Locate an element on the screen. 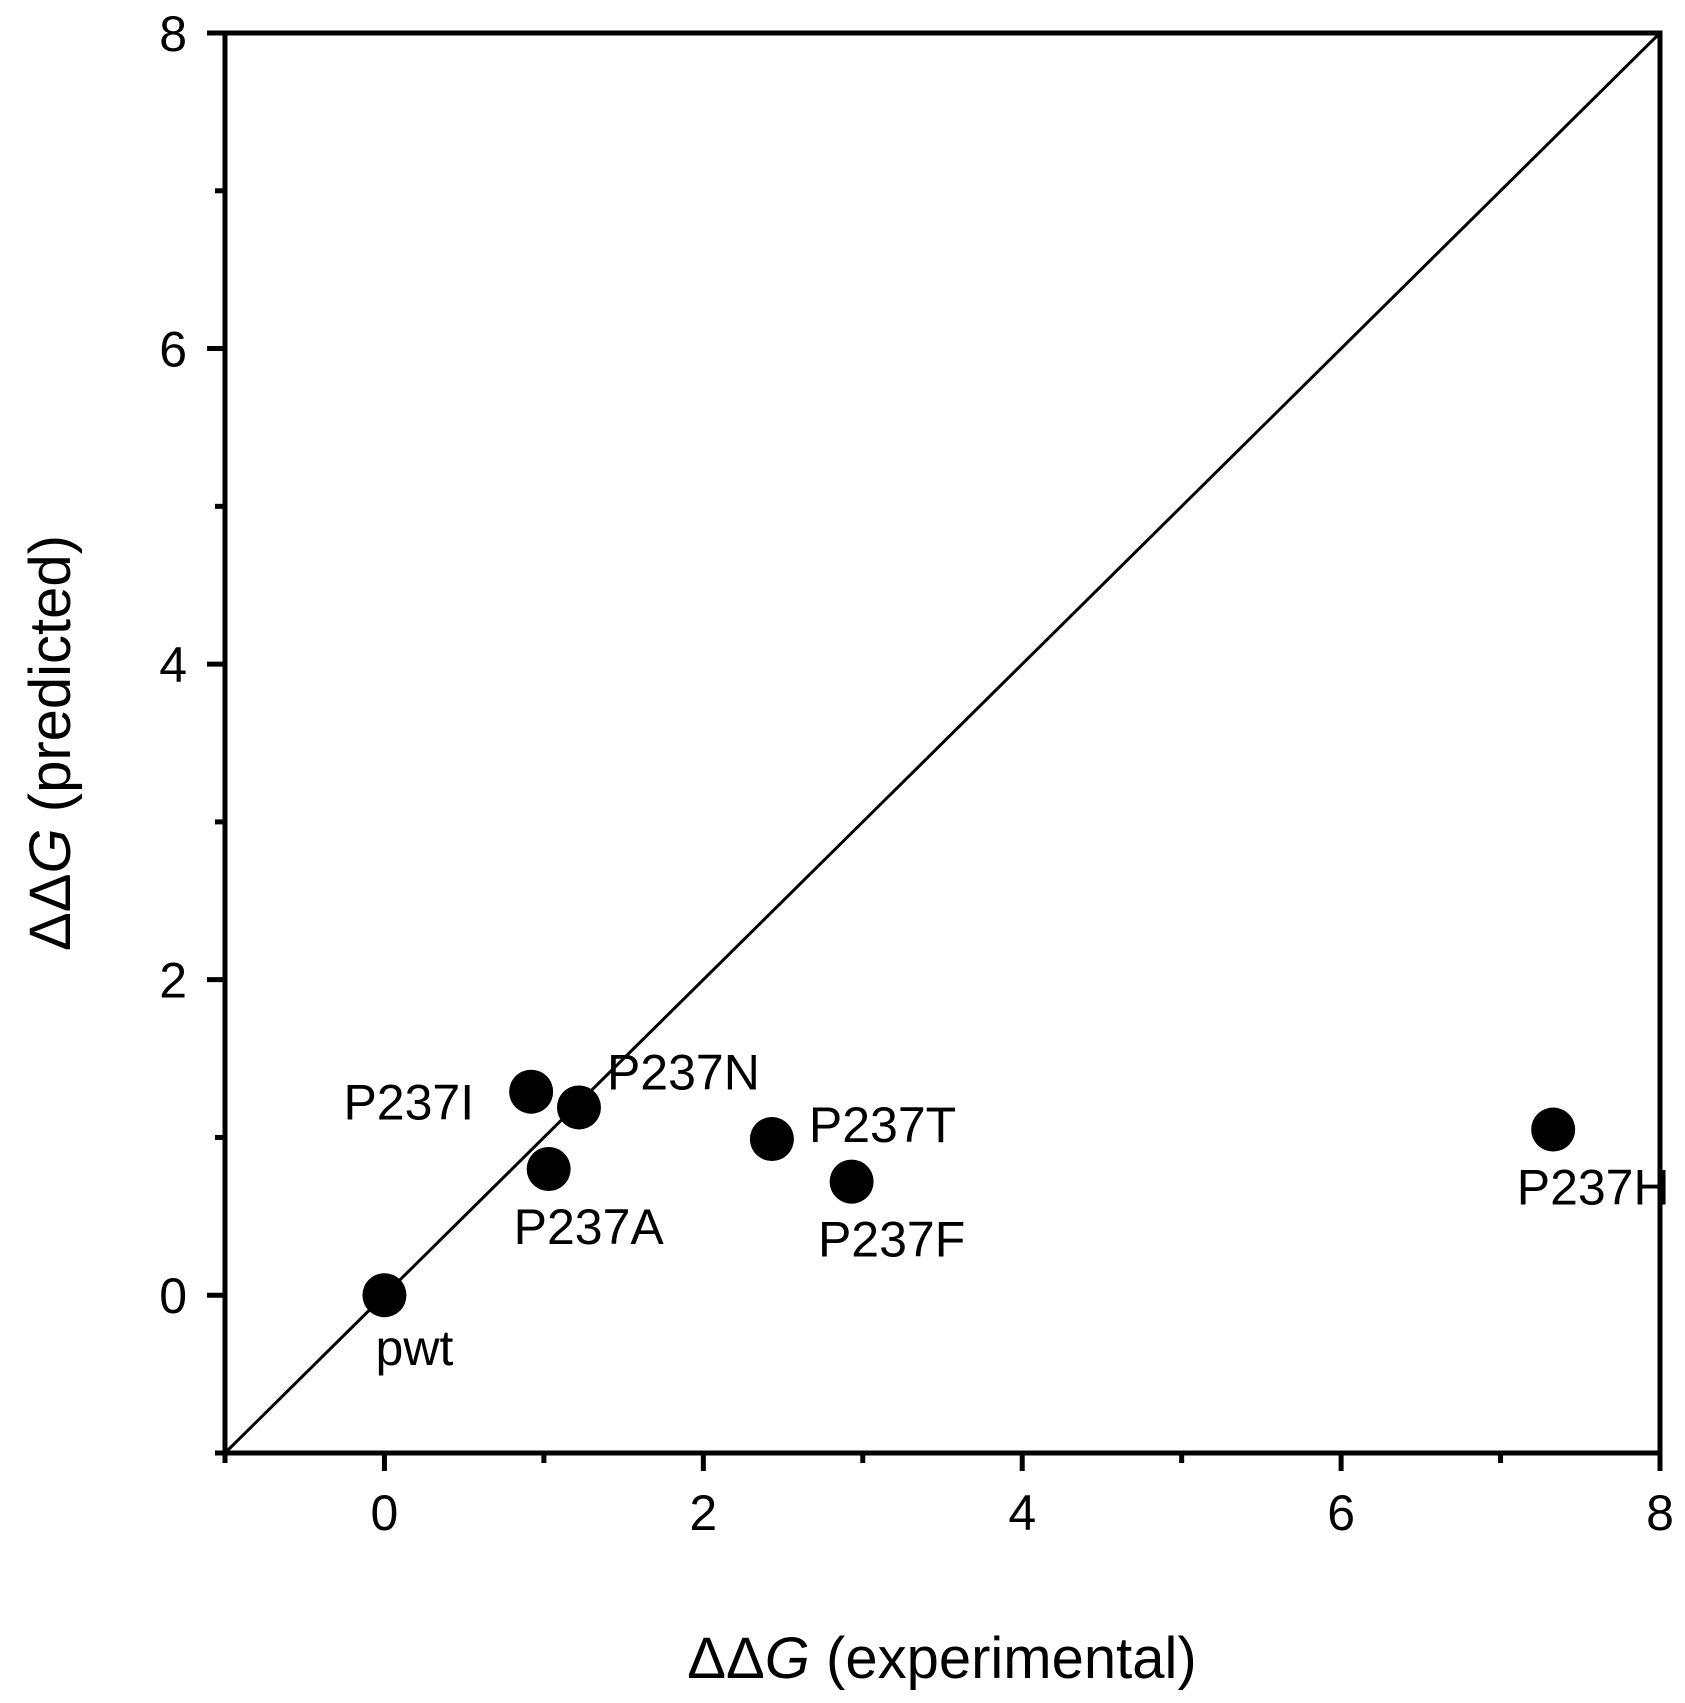 The height and width of the screenshot is (1703, 1685). data-point-p237f is located at coordinates (851, 1181).